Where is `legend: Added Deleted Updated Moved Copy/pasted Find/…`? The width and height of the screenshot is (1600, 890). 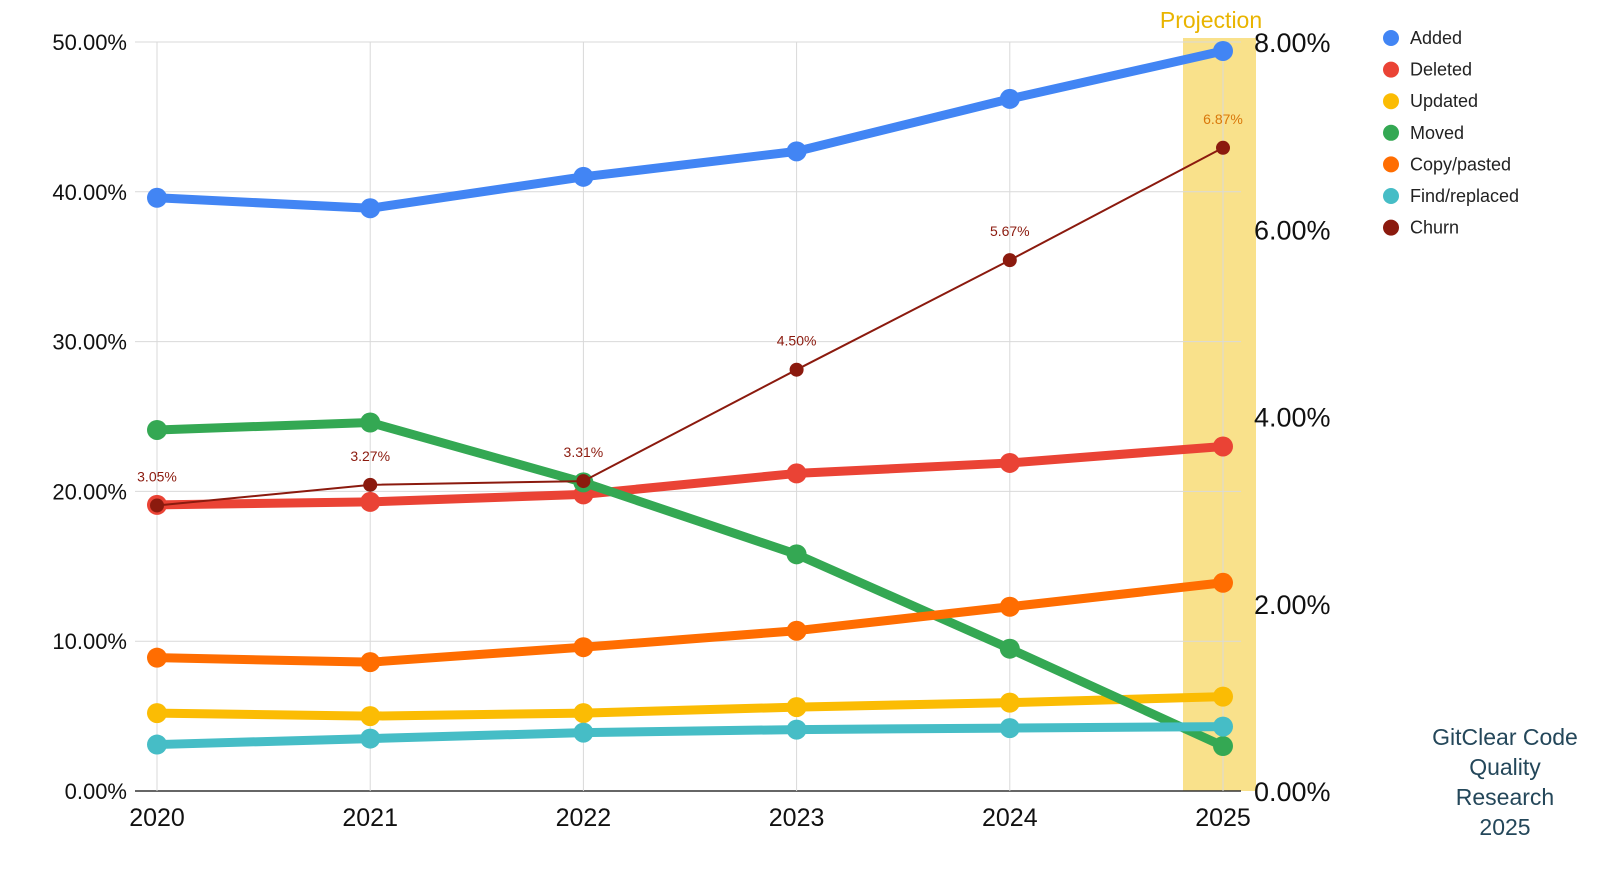
legend: Added Deleted Updated Moved Copy/pasted Find/… is located at coordinates (1451, 133).